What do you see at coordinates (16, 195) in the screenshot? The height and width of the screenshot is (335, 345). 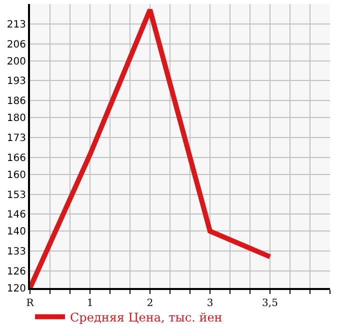 I see `y-tick-label: 153` at bounding box center [16, 195].